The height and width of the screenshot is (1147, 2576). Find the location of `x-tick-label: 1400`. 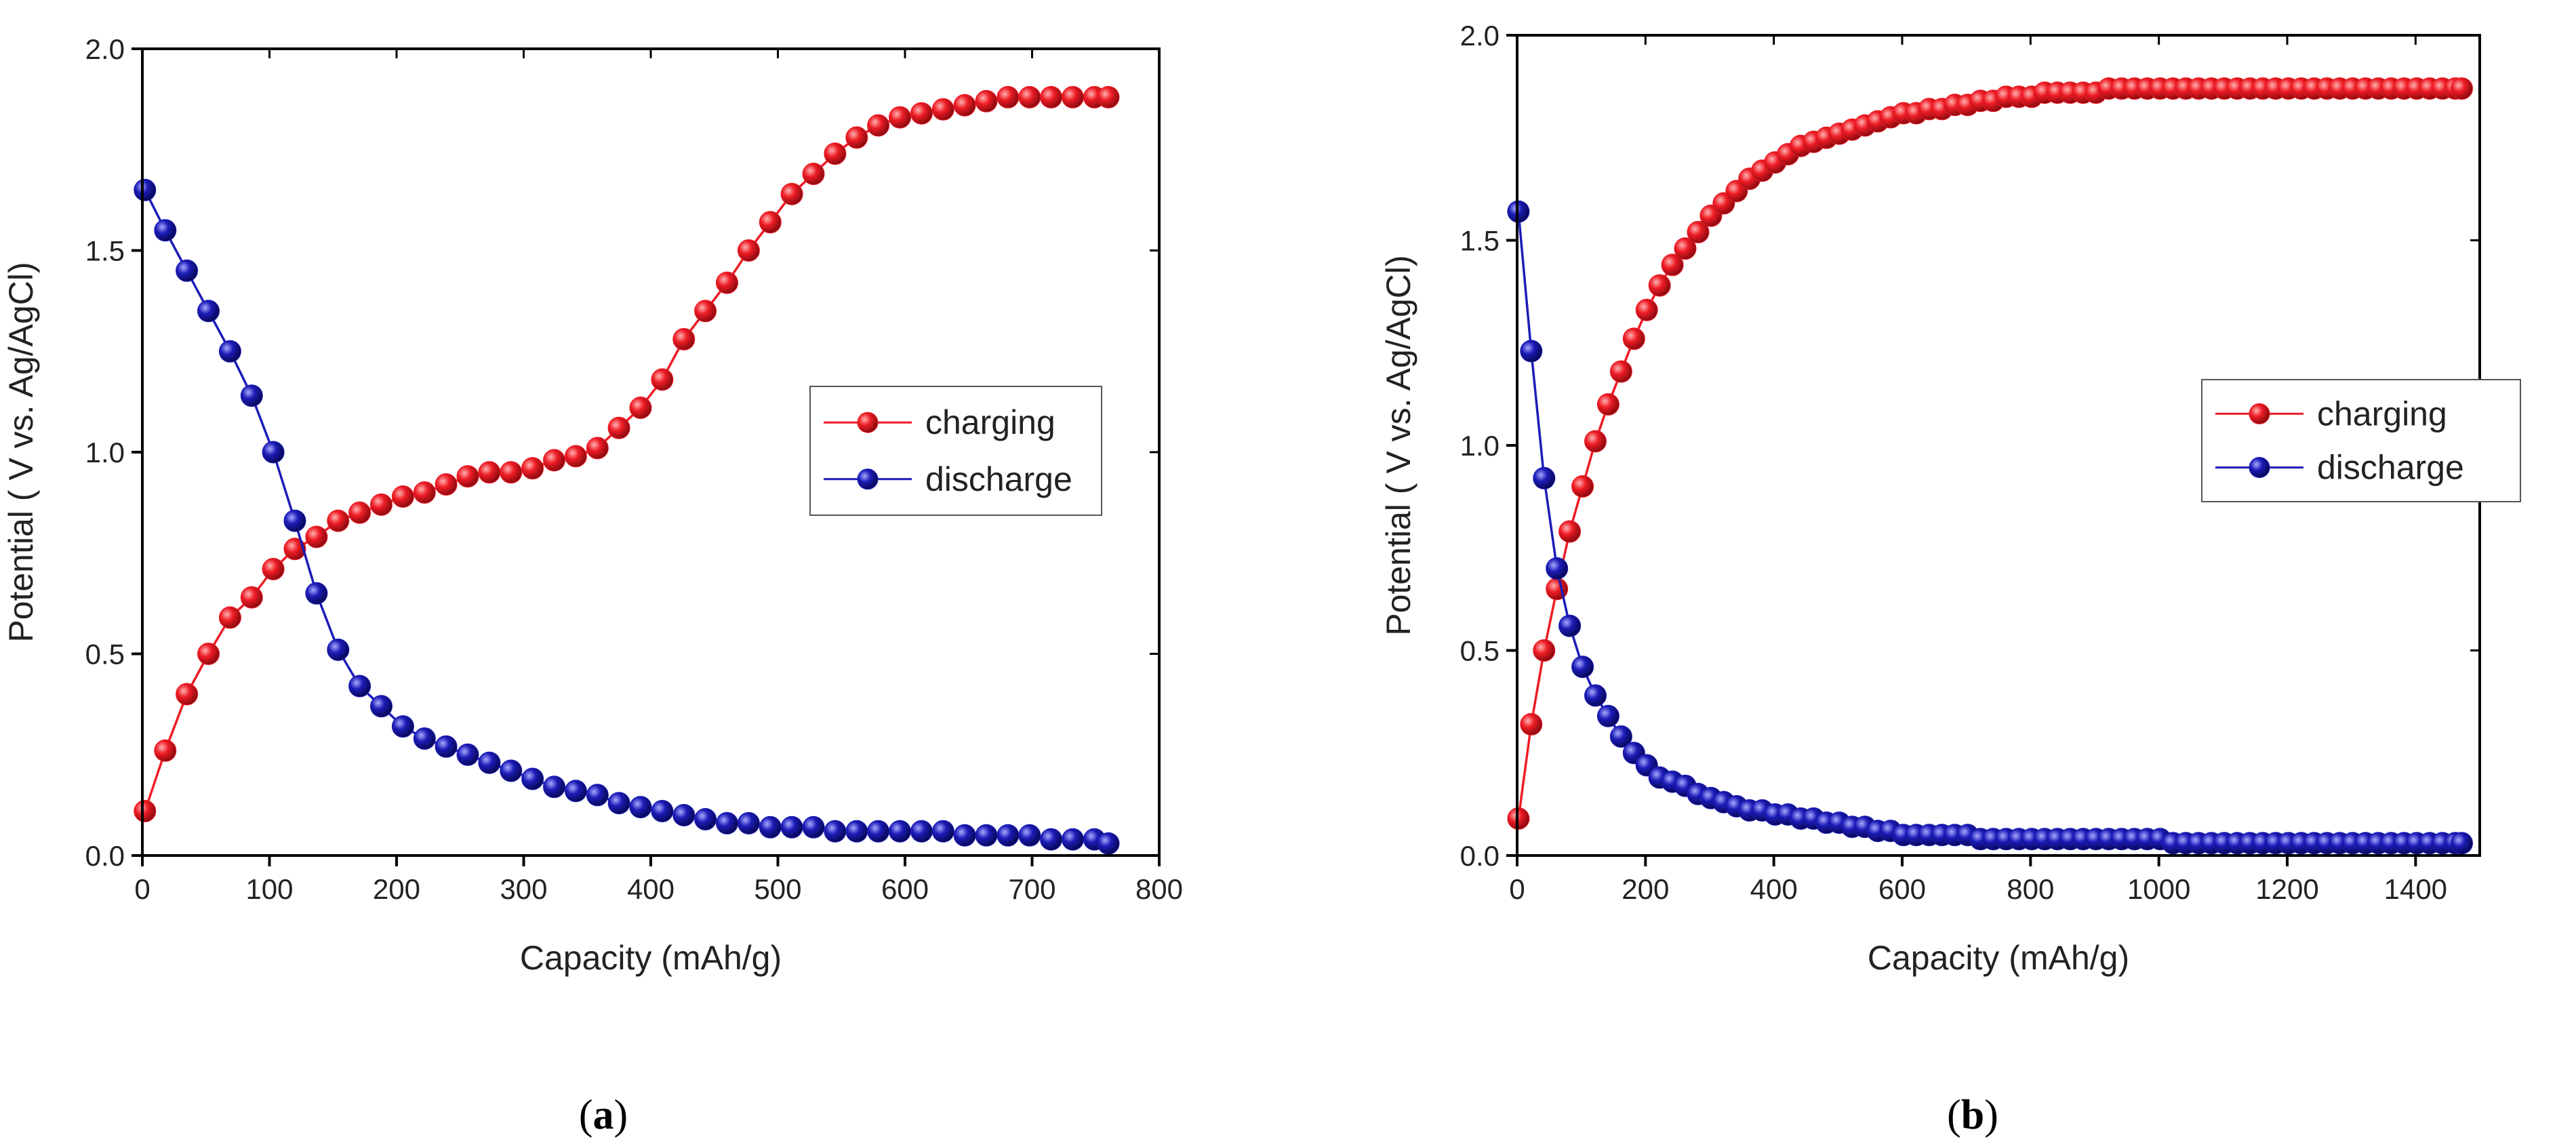

x-tick-label: 1400 is located at coordinates (2415, 889).